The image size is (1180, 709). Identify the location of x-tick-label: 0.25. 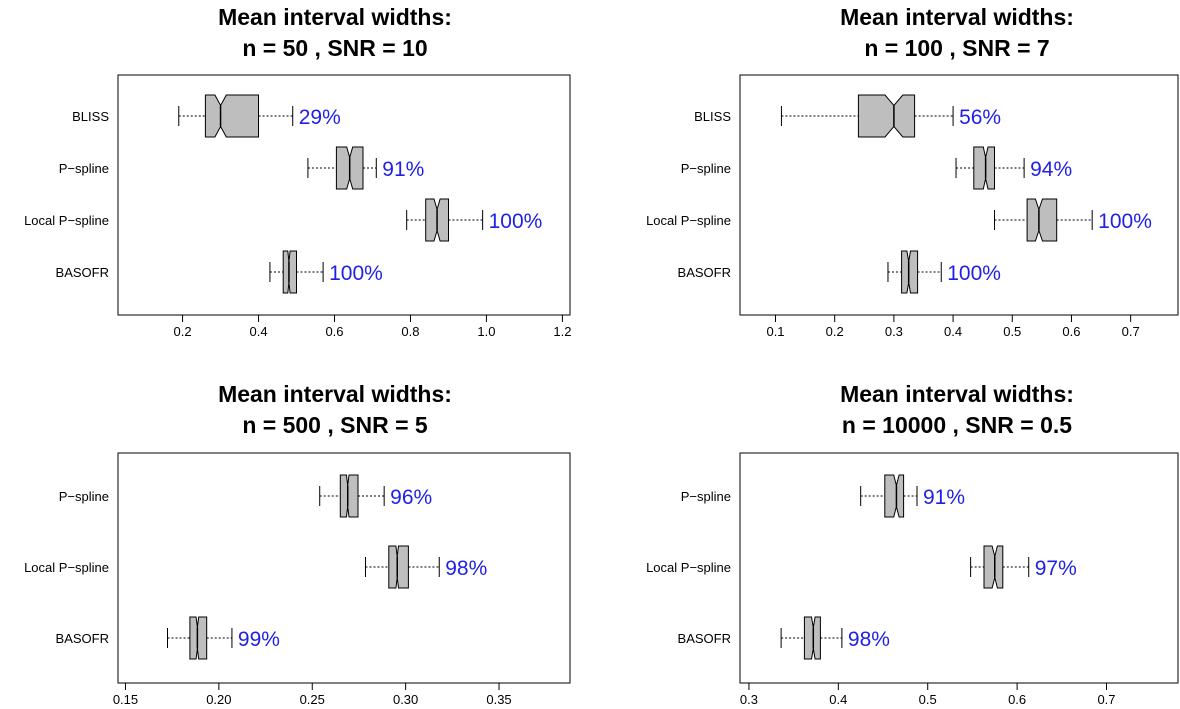
(312, 699).